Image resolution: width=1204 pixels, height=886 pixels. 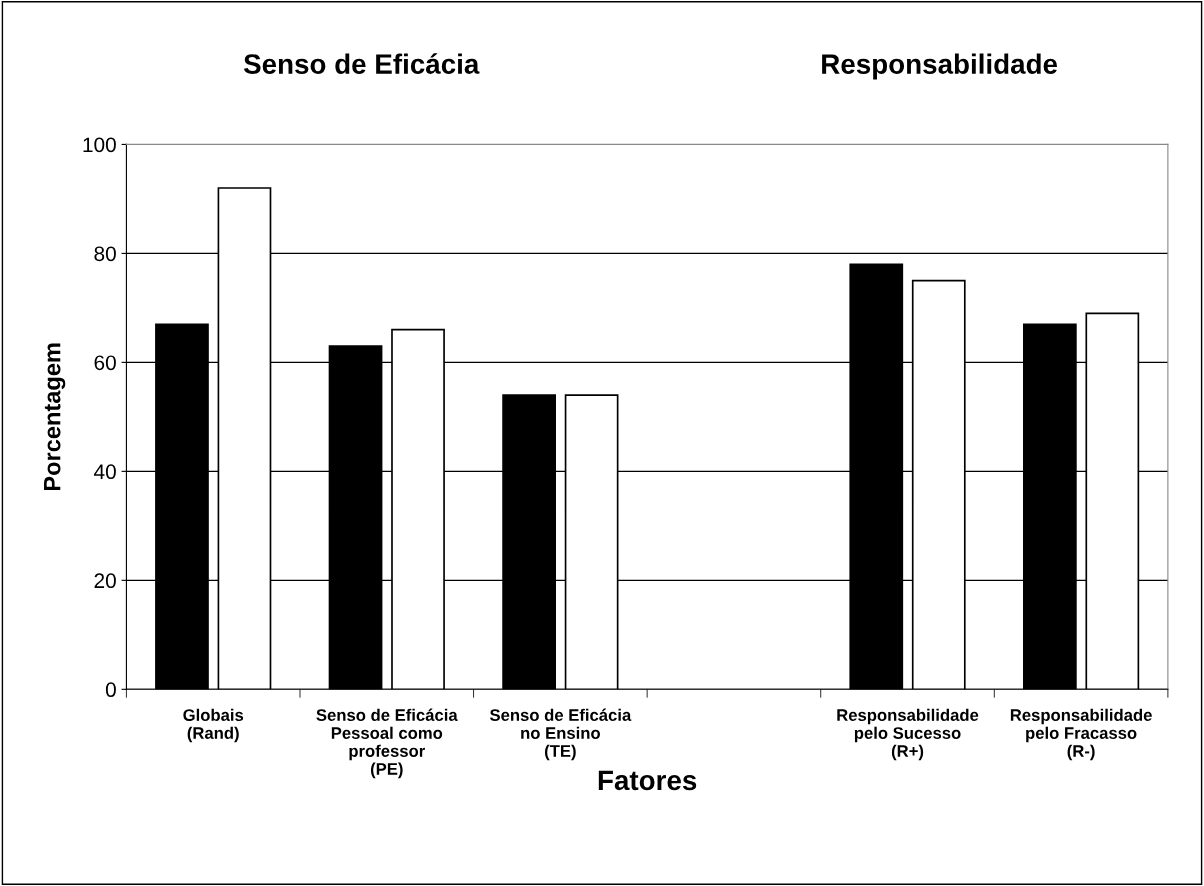 I want to click on text: Responsabilidade, so click(x=940, y=66).